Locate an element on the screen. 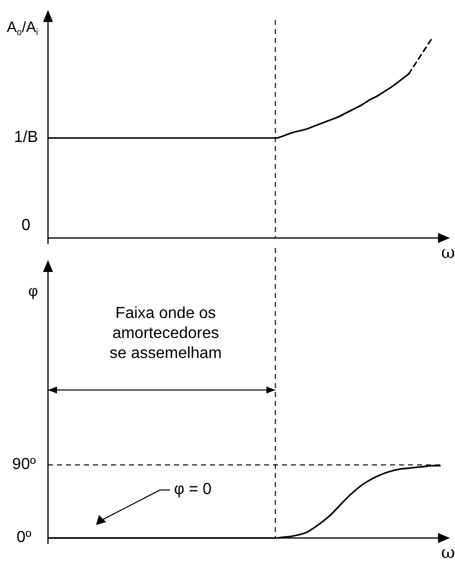 This screenshot has width=455, height=566. y-axis-title: A$_{o}$/A$_{i}$ is located at coordinates (22, 28).